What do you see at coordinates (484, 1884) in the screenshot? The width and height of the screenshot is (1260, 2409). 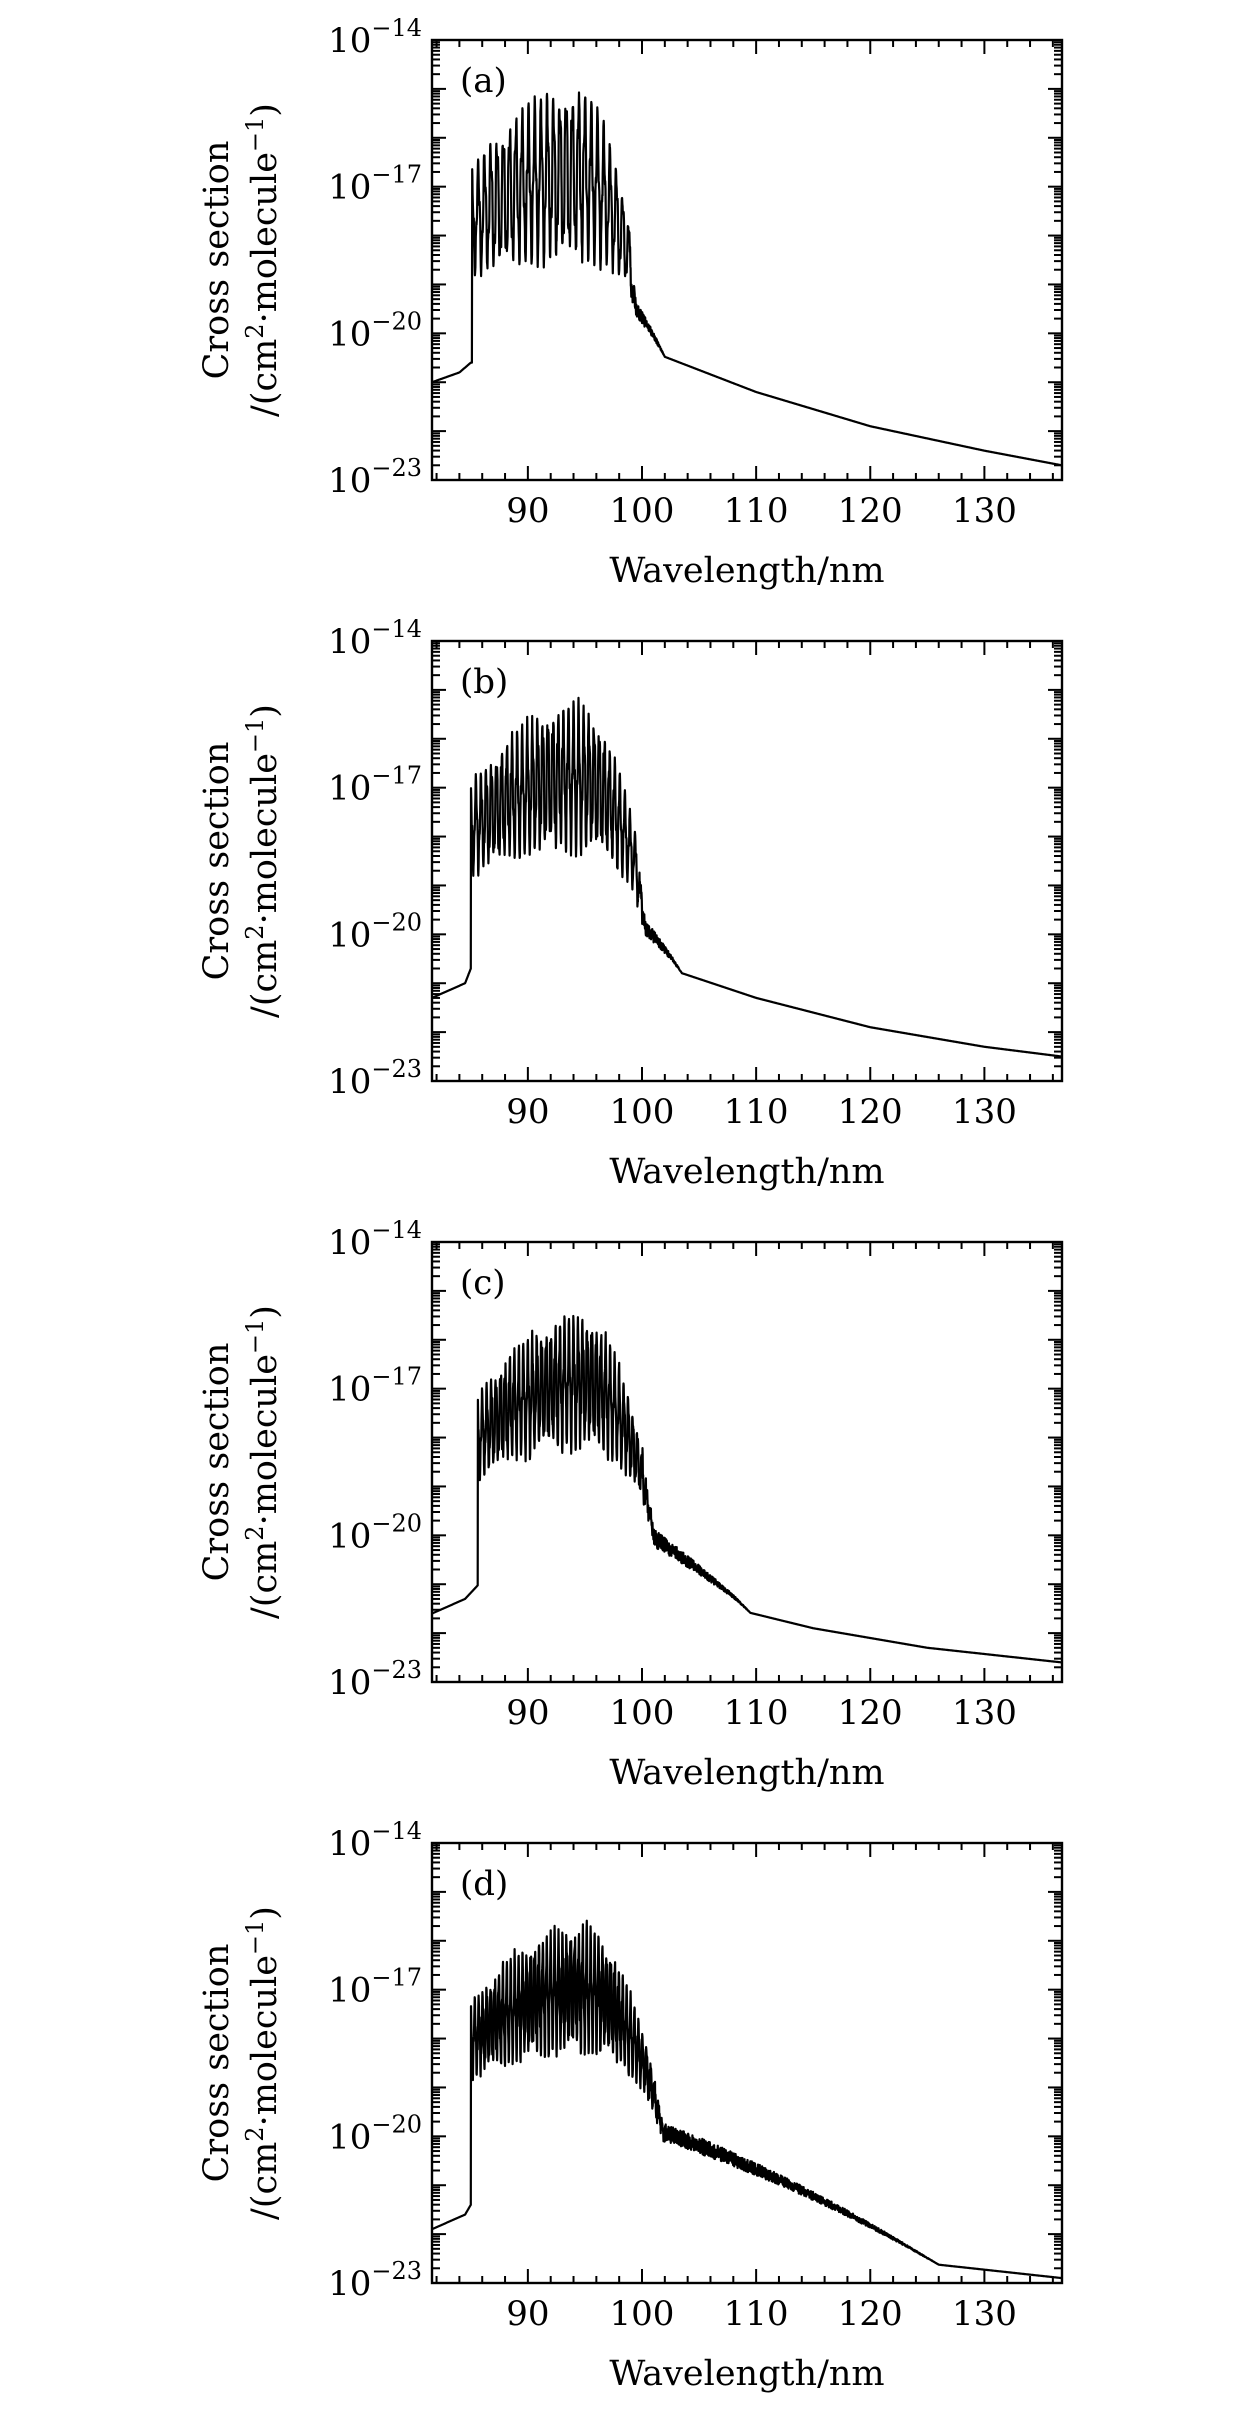 I see `panel-label: (d)` at bounding box center [484, 1884].